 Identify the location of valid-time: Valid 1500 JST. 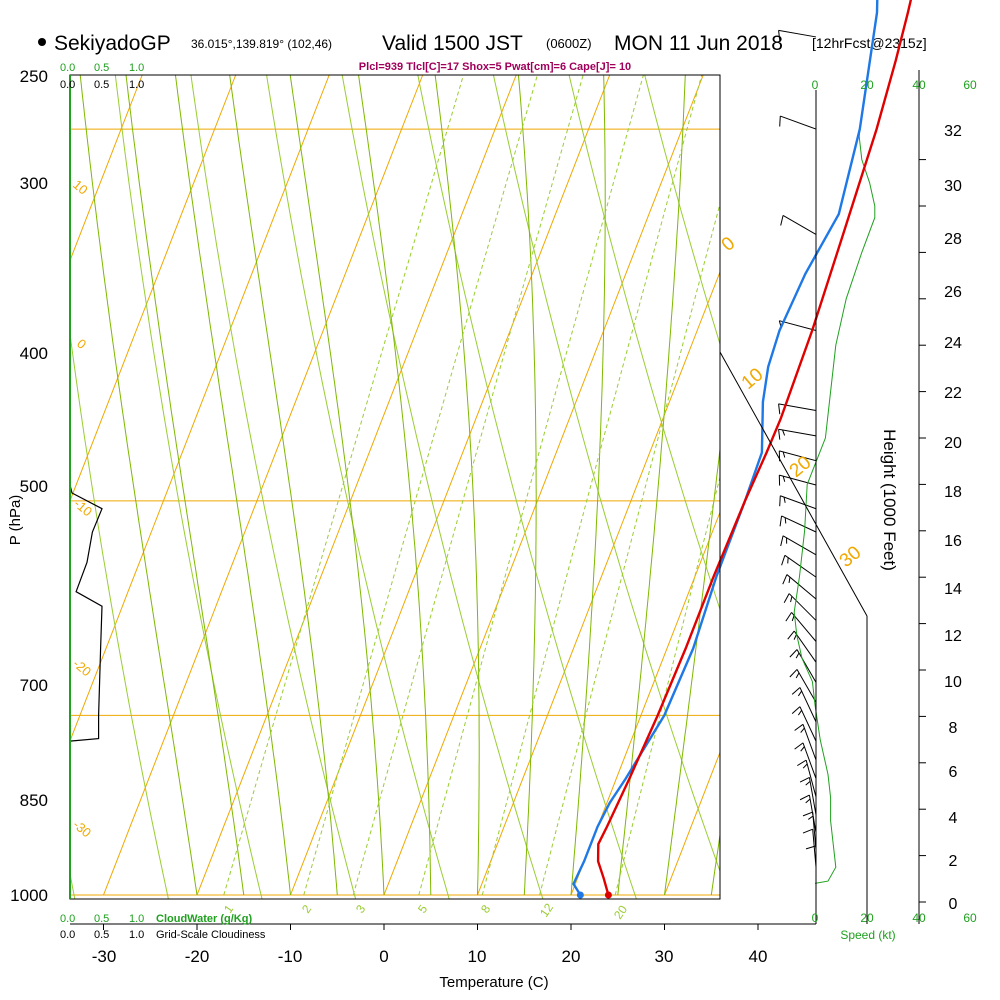
(452, 43).